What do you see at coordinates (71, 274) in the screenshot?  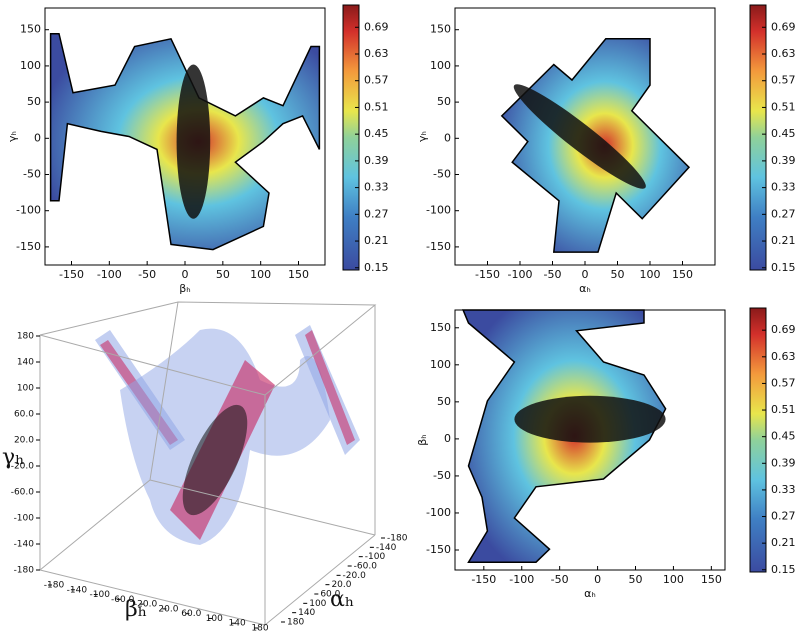 I see `x-tick-label: -150` at bounding box center [71, 274].